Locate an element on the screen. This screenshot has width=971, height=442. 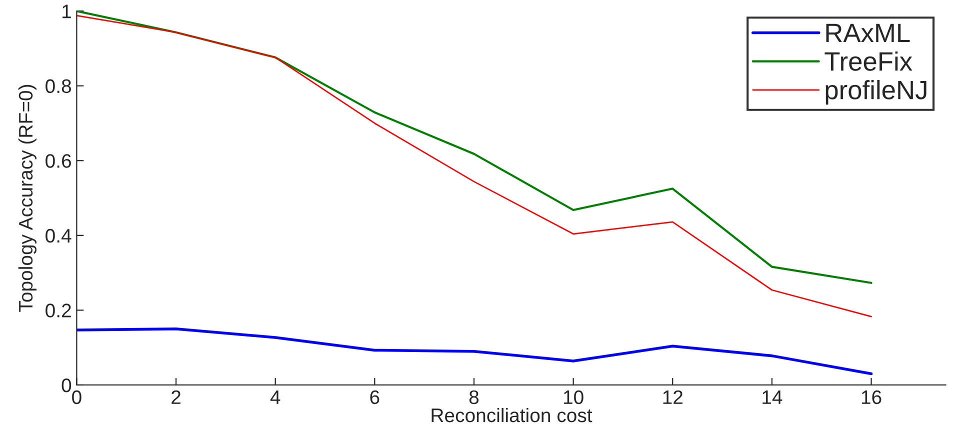
y-tick-label: 0.8 is located at coordinates (59, 86).